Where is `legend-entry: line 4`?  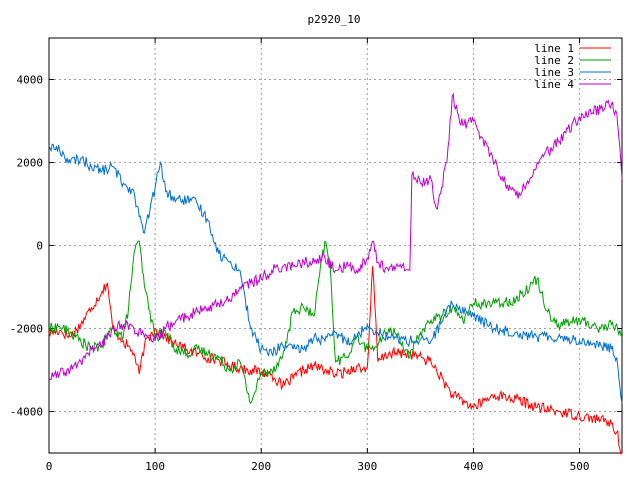 legend-entry: line 4 is located at coordinates (572, 84).